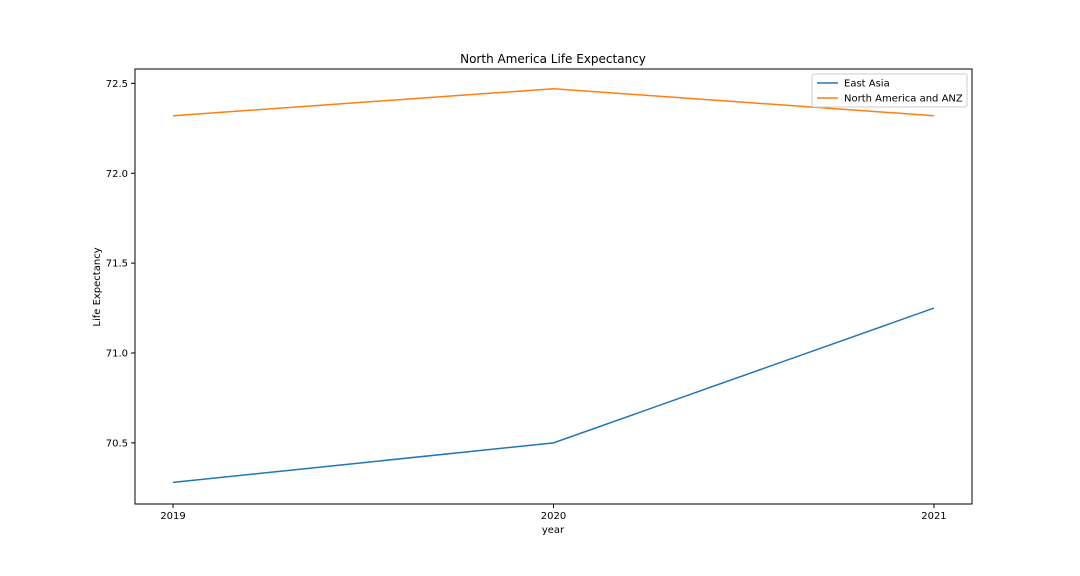 This screenshot has height=576, width=1080. Describe the element at coordinates (117, 354) in the screenshot. I see `y-tick-label: 71.0` at that location.